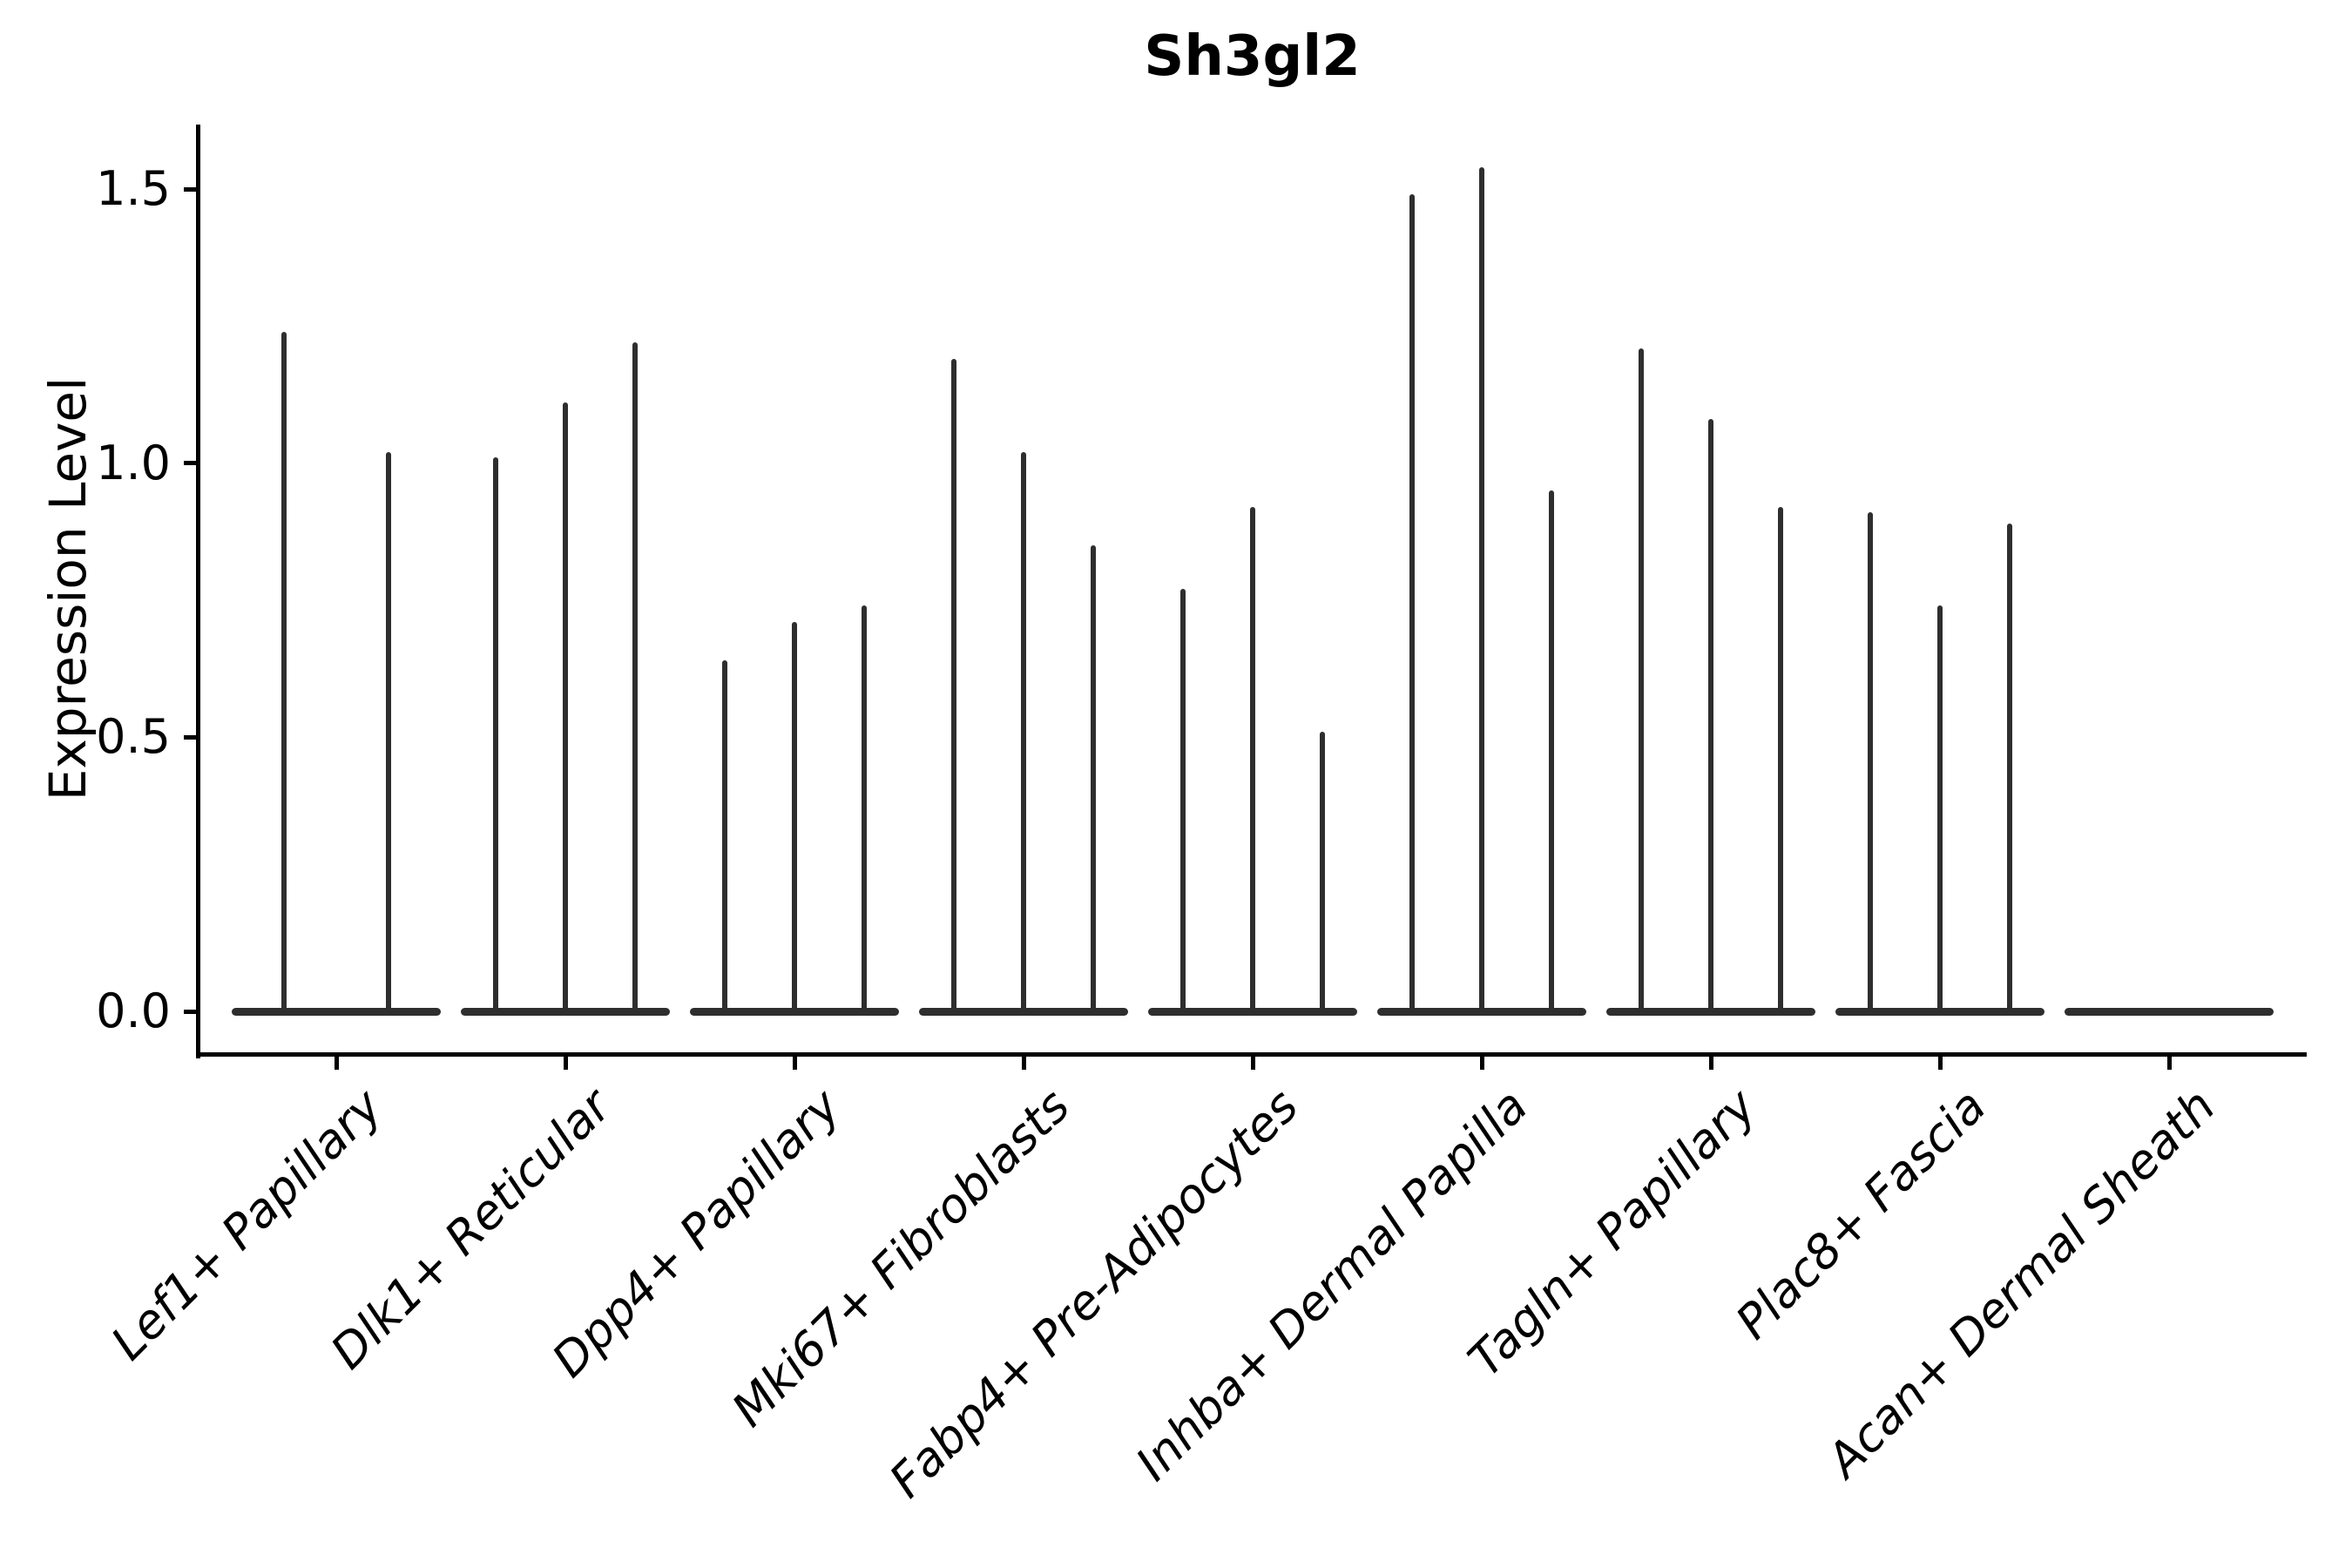 The height and width of the screenshot is (1568, 2352). Describe the element at coordinates (1252, 56) in the screenshot. I see `chart-title: Sh3gl2` at that location.